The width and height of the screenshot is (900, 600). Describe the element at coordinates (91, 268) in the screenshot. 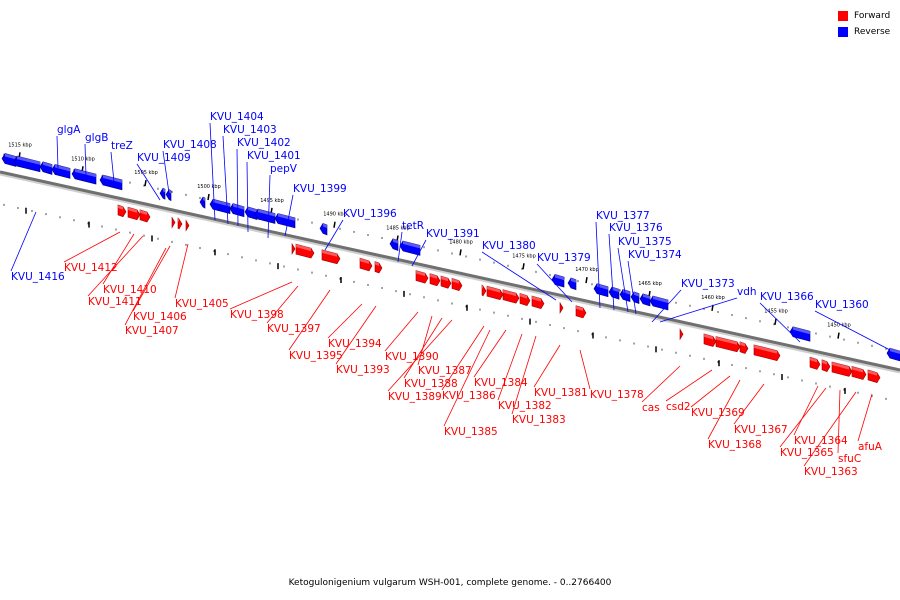

I see `gene-label: KVU_1412` at that location.